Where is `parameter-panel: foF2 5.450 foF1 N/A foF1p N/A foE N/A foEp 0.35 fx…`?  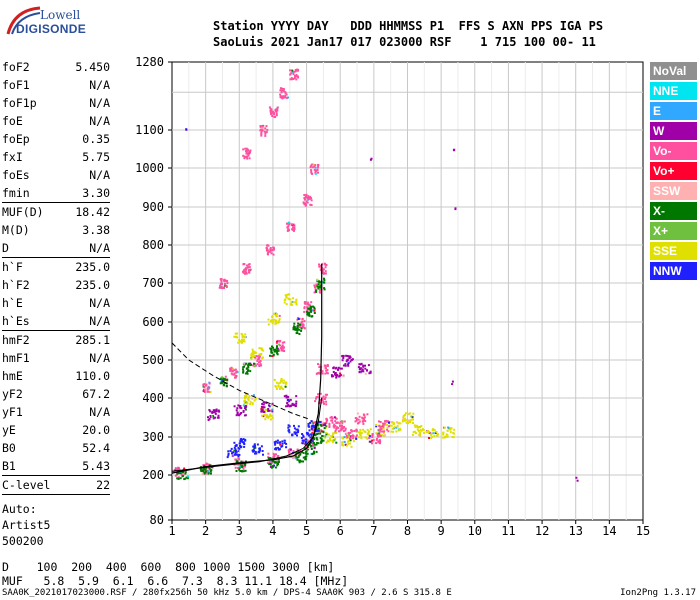 parameter-panel: foF2 5.450 foF1 N/A foF1p N/A foE N/A foEp 0.35 fx… is located at coordinates (56, 303).